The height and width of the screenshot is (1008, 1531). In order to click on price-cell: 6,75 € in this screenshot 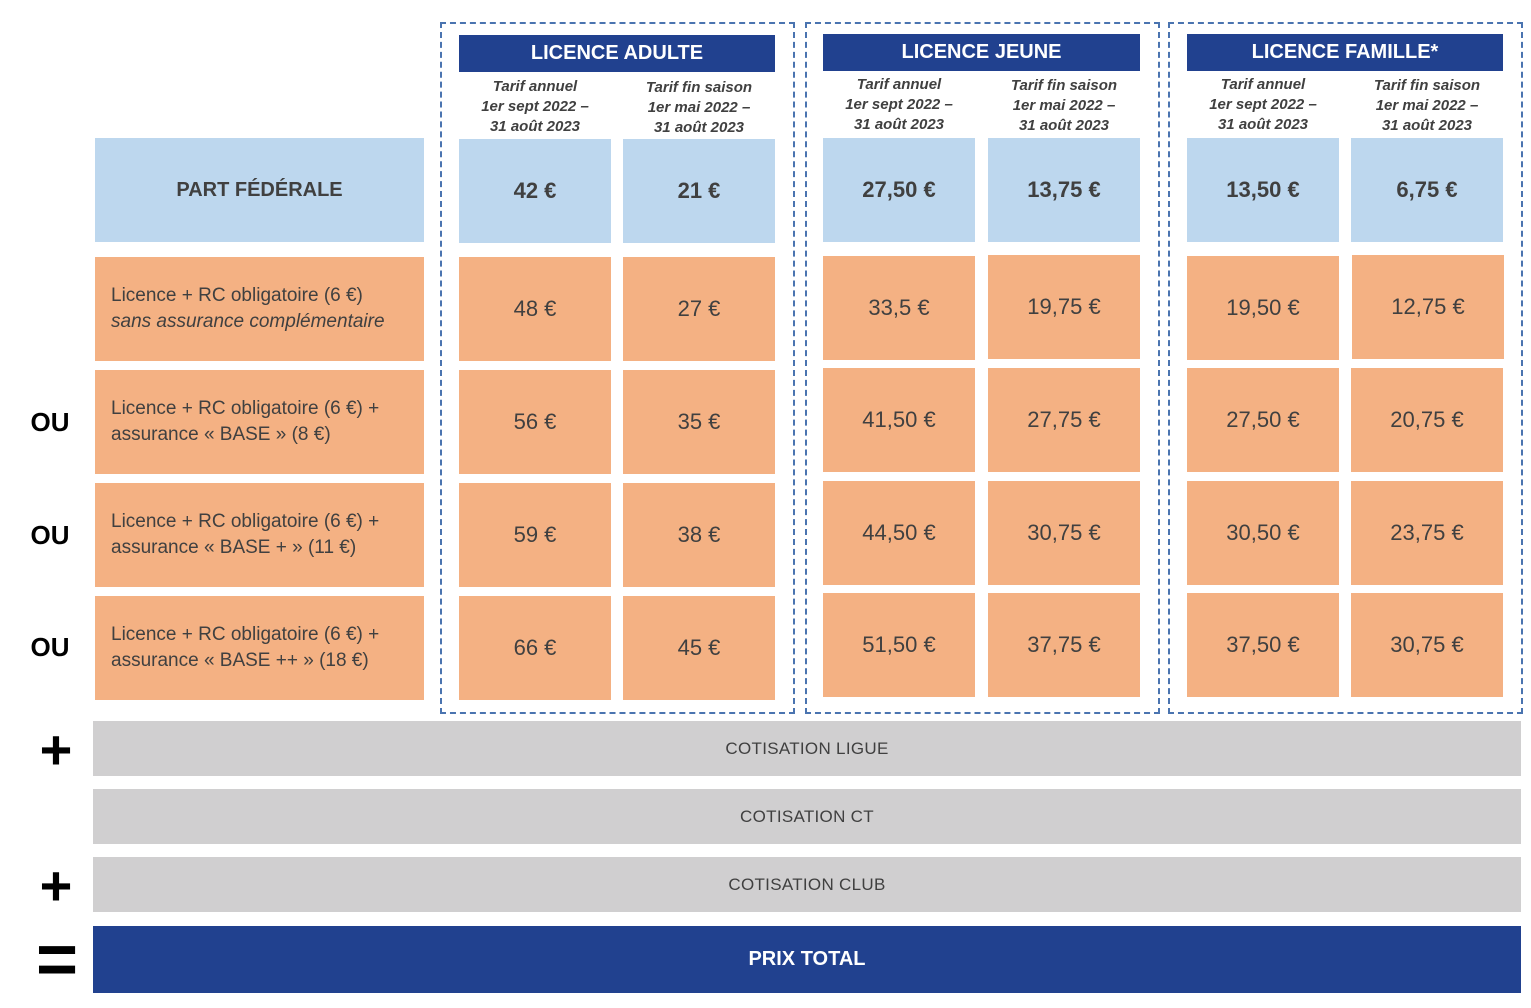, I will do `click(1427, 190)`.